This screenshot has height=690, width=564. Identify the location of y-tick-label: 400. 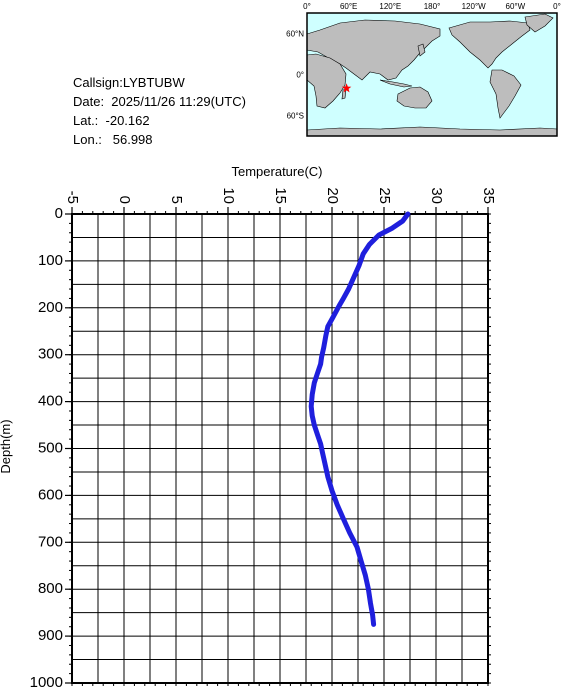
(50, 401).